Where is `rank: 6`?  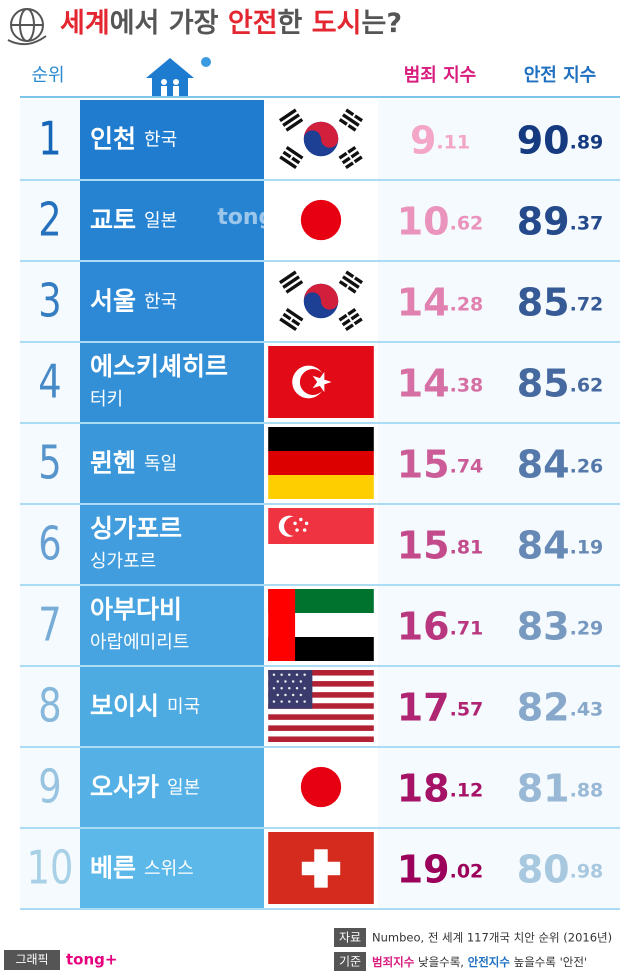 rank: 6 is located at coordinates (49, 544).